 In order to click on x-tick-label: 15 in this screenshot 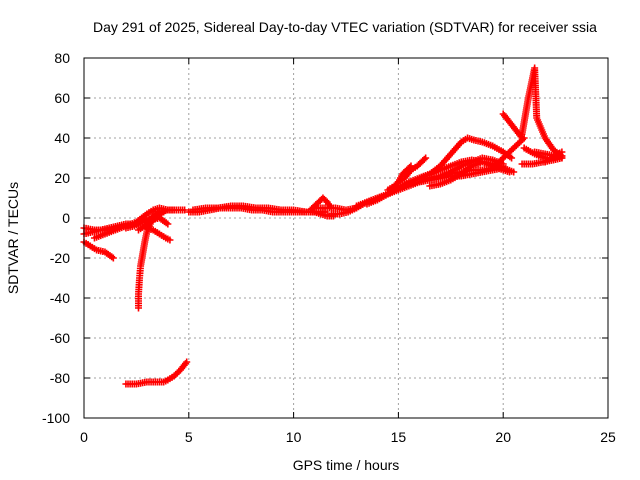, I will do `click(399, 437)`.